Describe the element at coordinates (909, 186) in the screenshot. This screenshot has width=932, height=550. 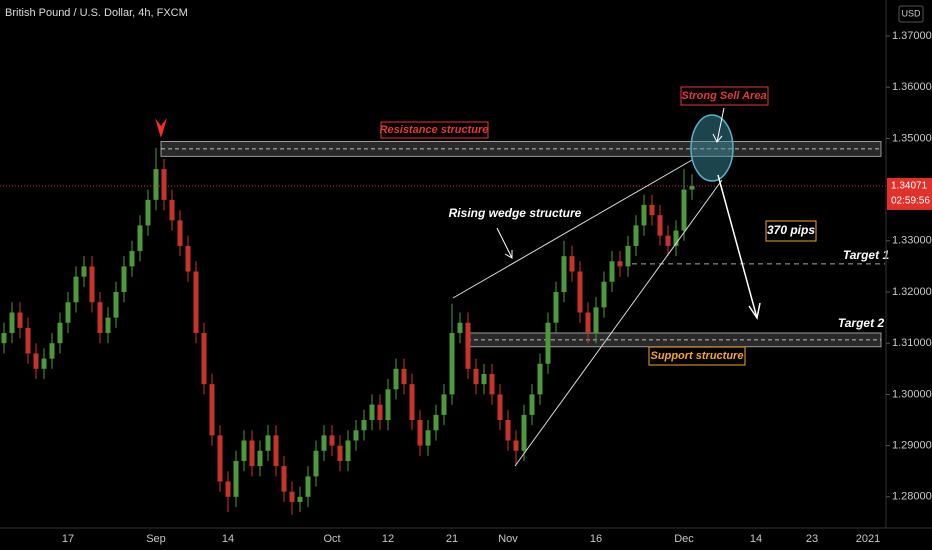
I see `last-price-label: 1.34071` at that location.